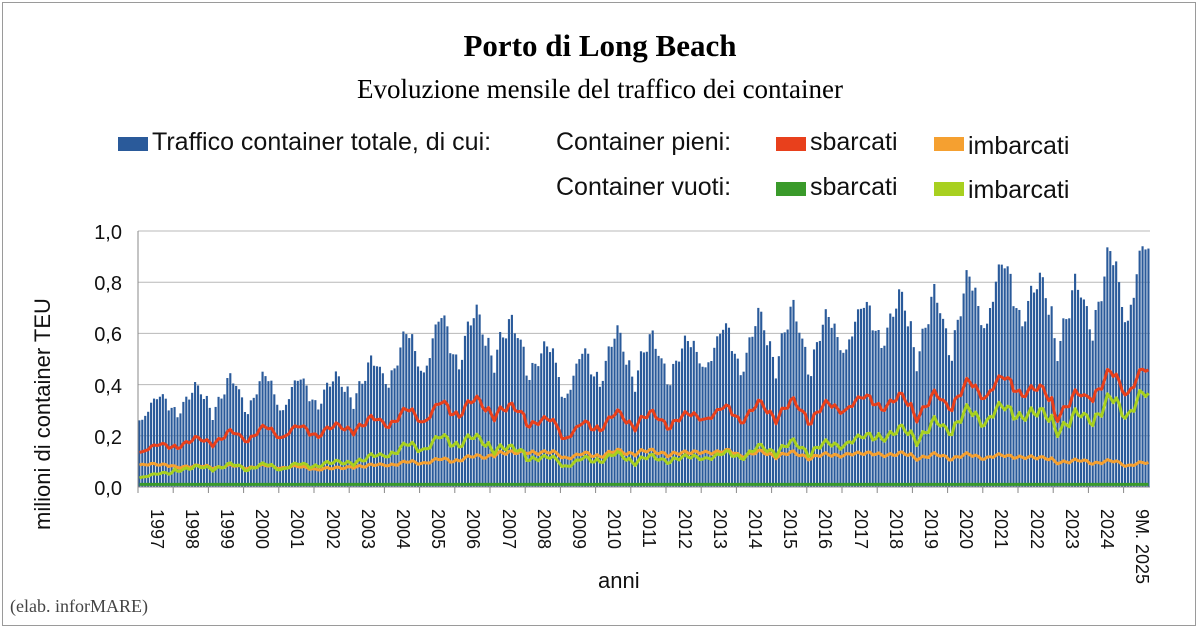 Image resolution: width=1200 pixels, height=630 pixels. What do you see at coordinates (1019, 146) in the screenshot?
I see `legend-label-full-loaded: imbarcati` at bounding box center [1019, 146].